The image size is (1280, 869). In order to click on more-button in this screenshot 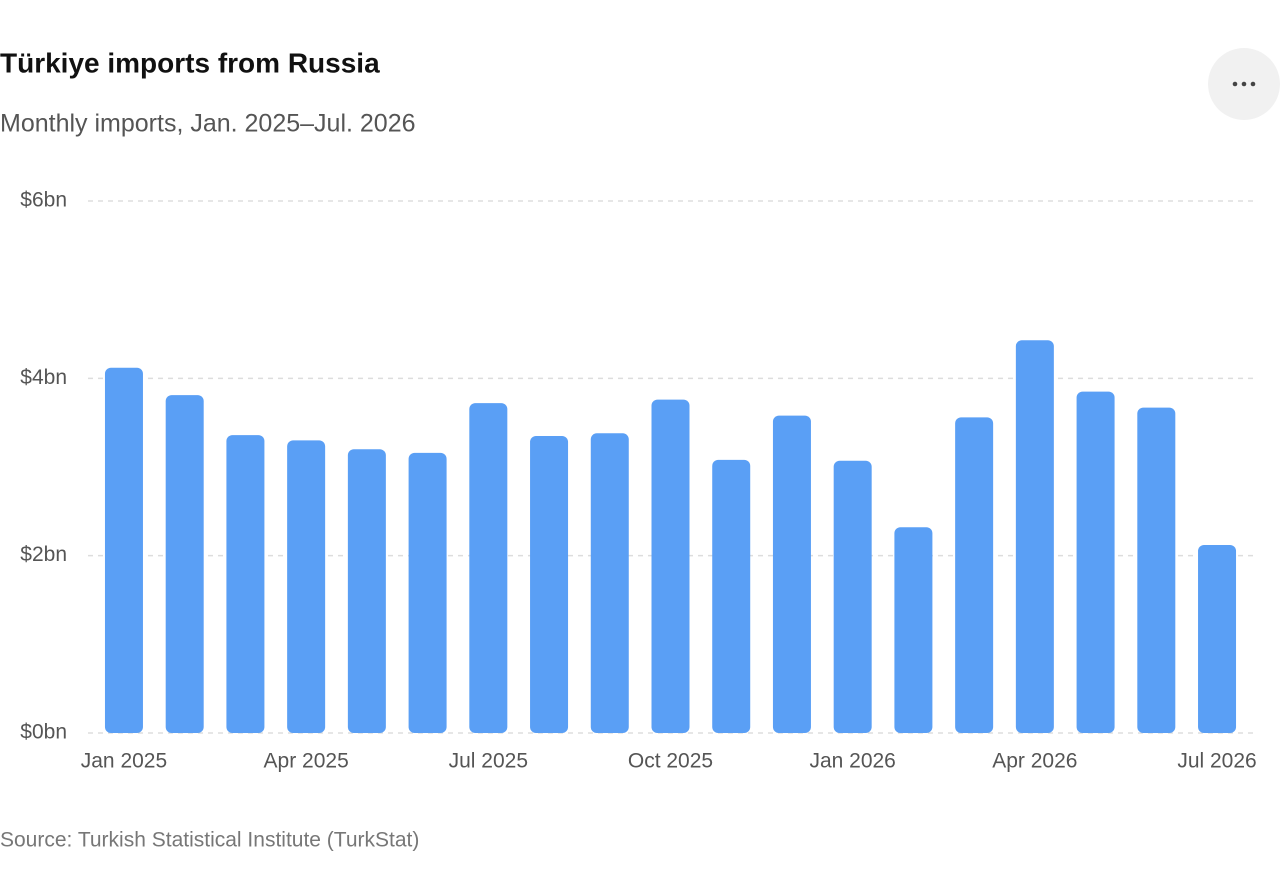, I will do `click(1244, 84)`.